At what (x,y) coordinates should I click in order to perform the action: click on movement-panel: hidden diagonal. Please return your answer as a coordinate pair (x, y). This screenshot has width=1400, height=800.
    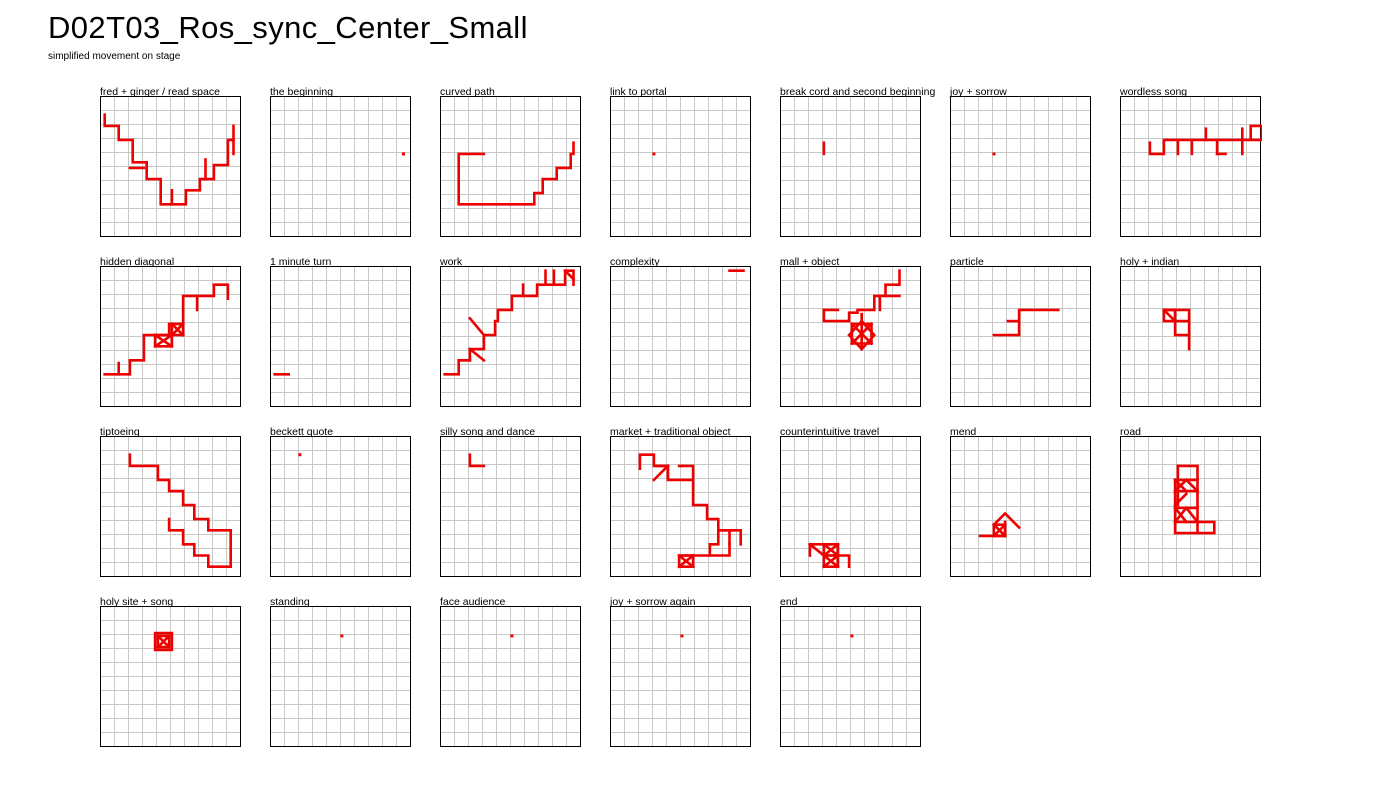
    Looking at the image, I should click on (175, 336).